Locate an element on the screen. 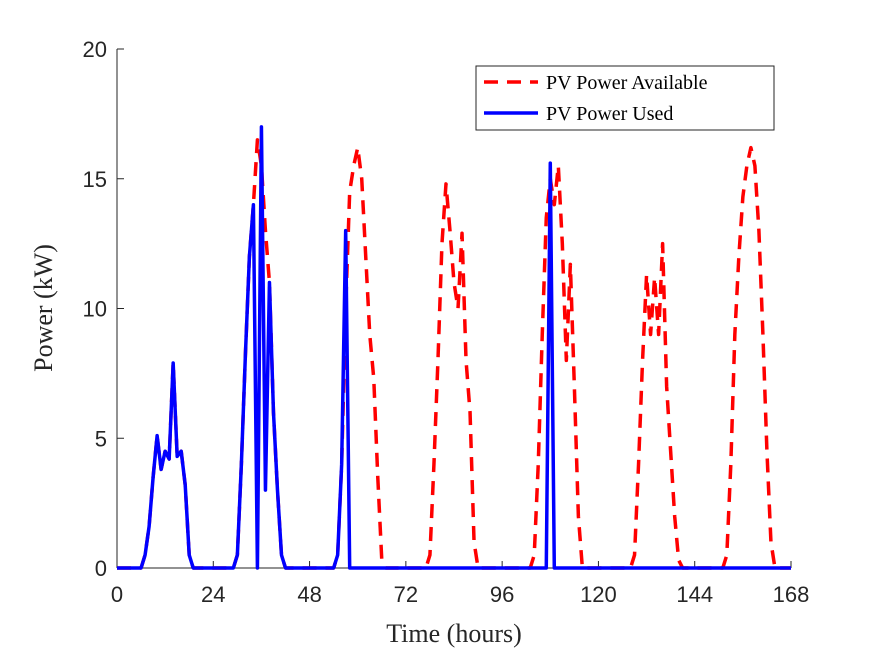 This screenshot has height=656, width=875. y-tick-label: 15 is located at coordinates (95, 179).